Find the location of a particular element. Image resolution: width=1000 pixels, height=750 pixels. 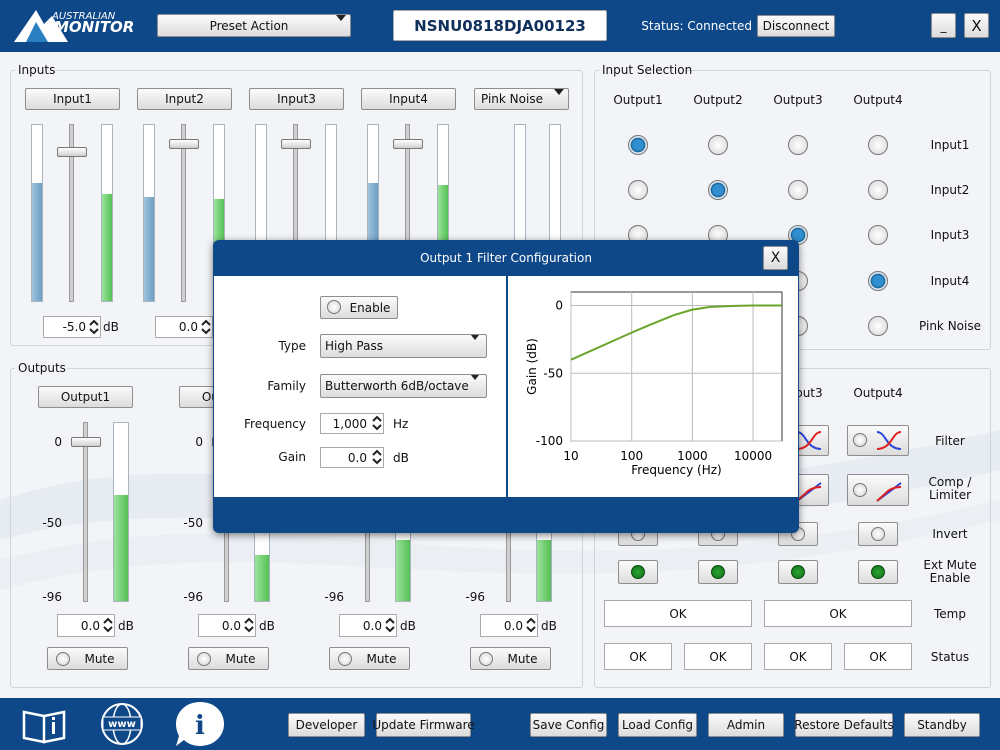

close-button: X is located at coordinates (976, 25).